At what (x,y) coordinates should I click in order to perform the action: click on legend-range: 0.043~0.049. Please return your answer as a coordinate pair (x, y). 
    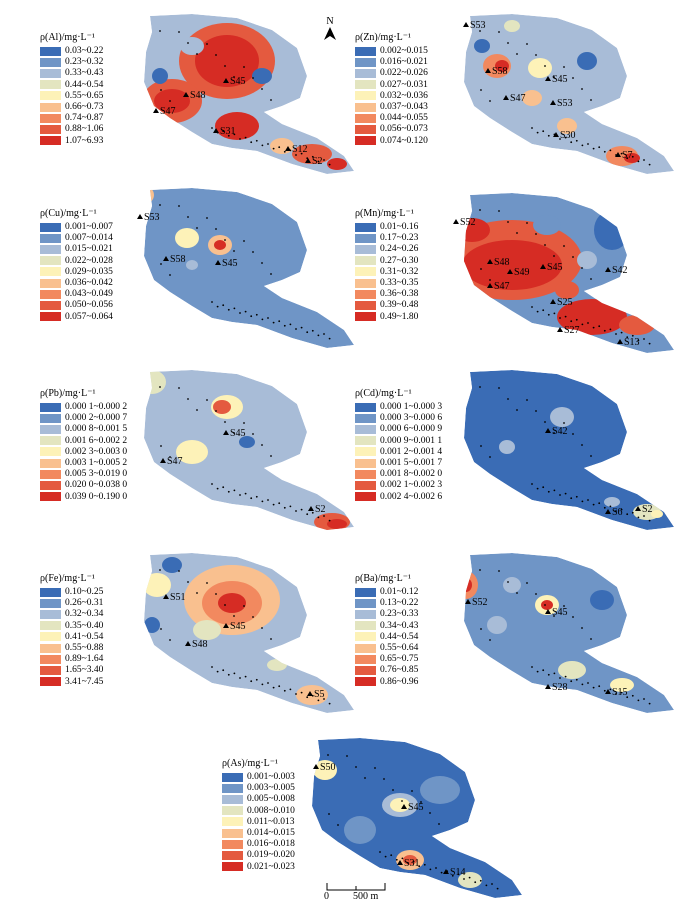
    Looking at the image, I should click on (89, 294).